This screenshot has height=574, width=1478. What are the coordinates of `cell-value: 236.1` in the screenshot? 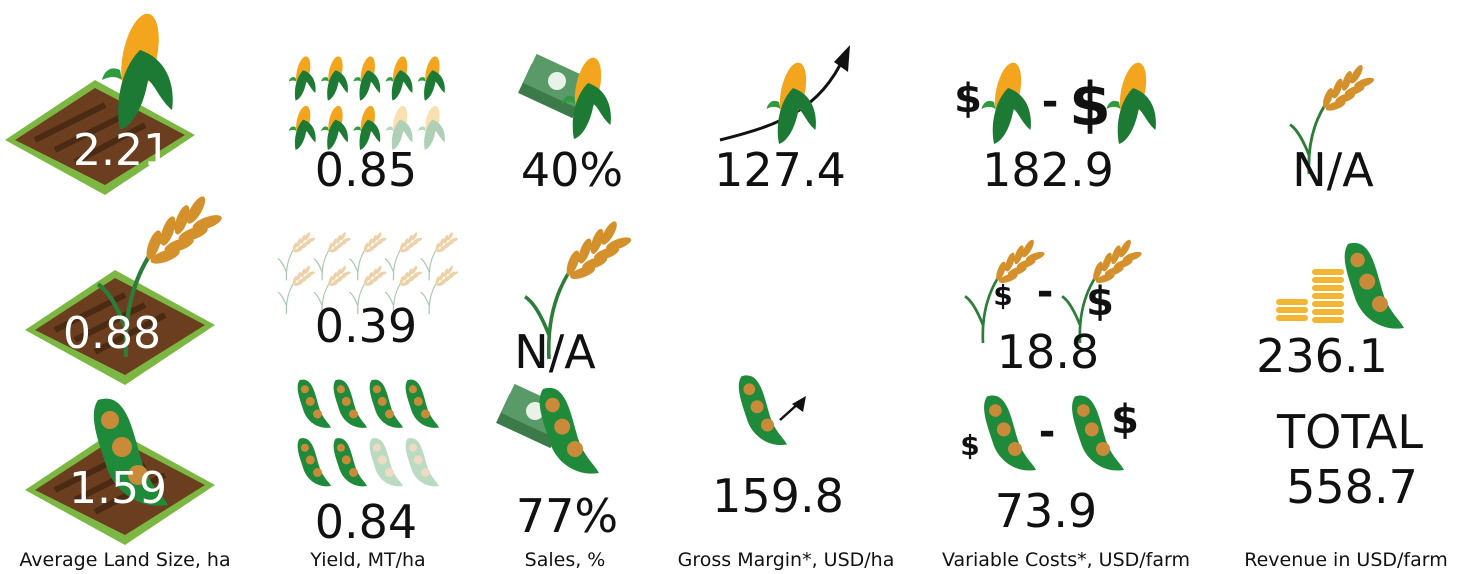 It's located at (1322, 356).